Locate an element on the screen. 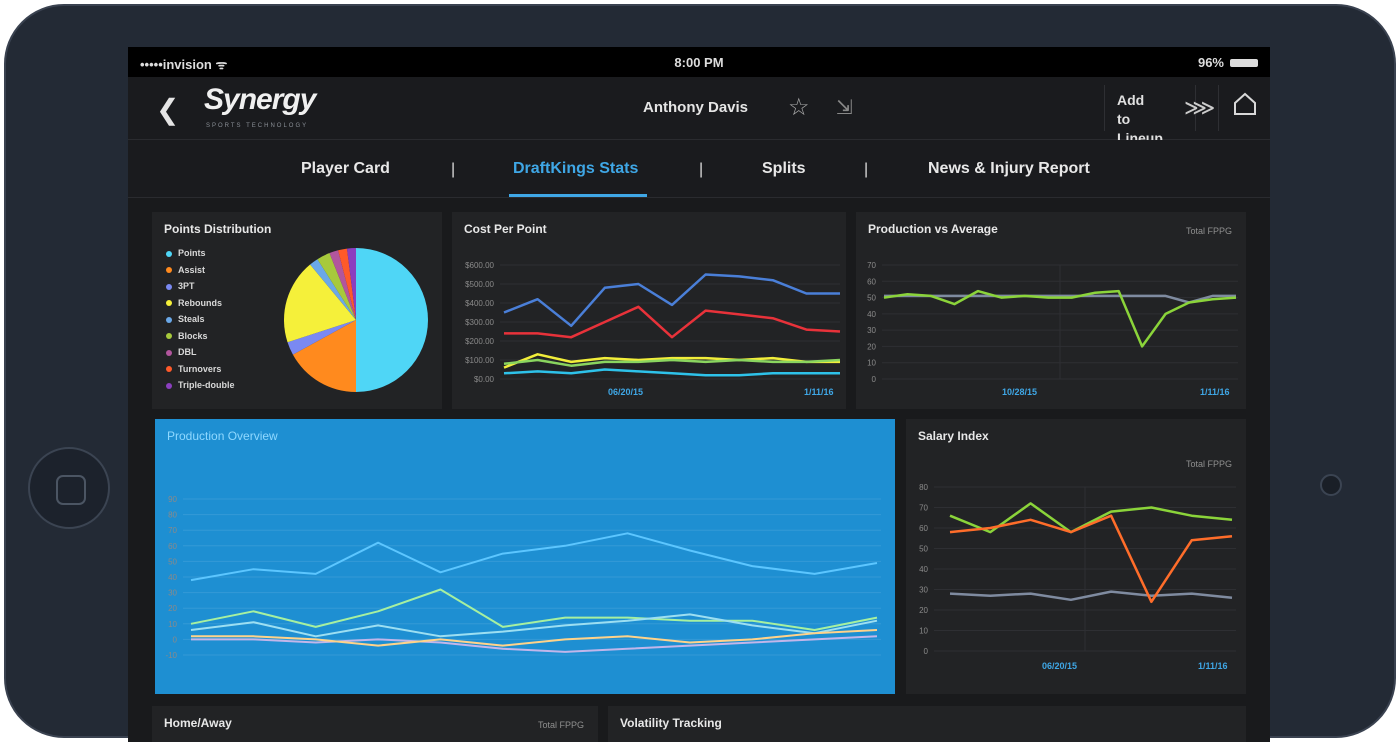 The width and height of the screenshot is (1400, 742). player-name: Anthony Davis is located at coordinates (696, 107).